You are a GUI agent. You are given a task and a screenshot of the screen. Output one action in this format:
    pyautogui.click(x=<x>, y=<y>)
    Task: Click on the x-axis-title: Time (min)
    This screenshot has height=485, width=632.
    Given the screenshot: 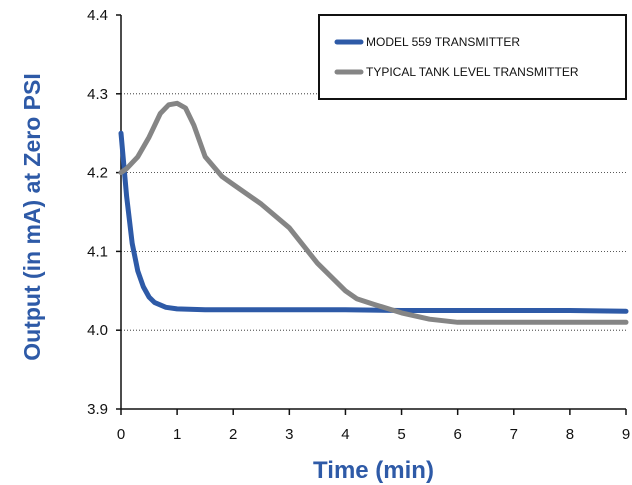 What is the action you would take?
    pyautogui.click(x=373, y=470)
    